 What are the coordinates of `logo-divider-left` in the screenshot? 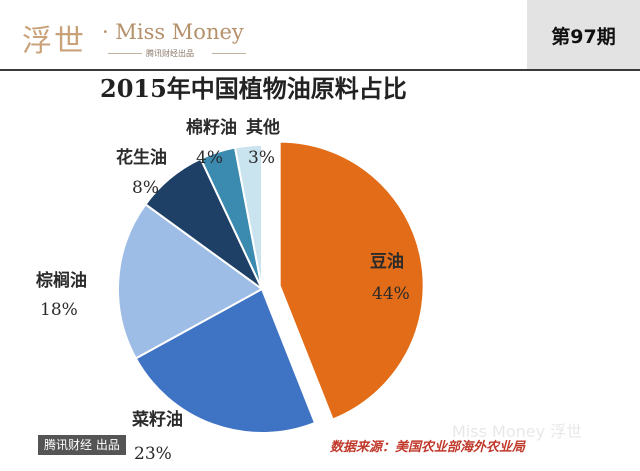 It's located at (125, 53).